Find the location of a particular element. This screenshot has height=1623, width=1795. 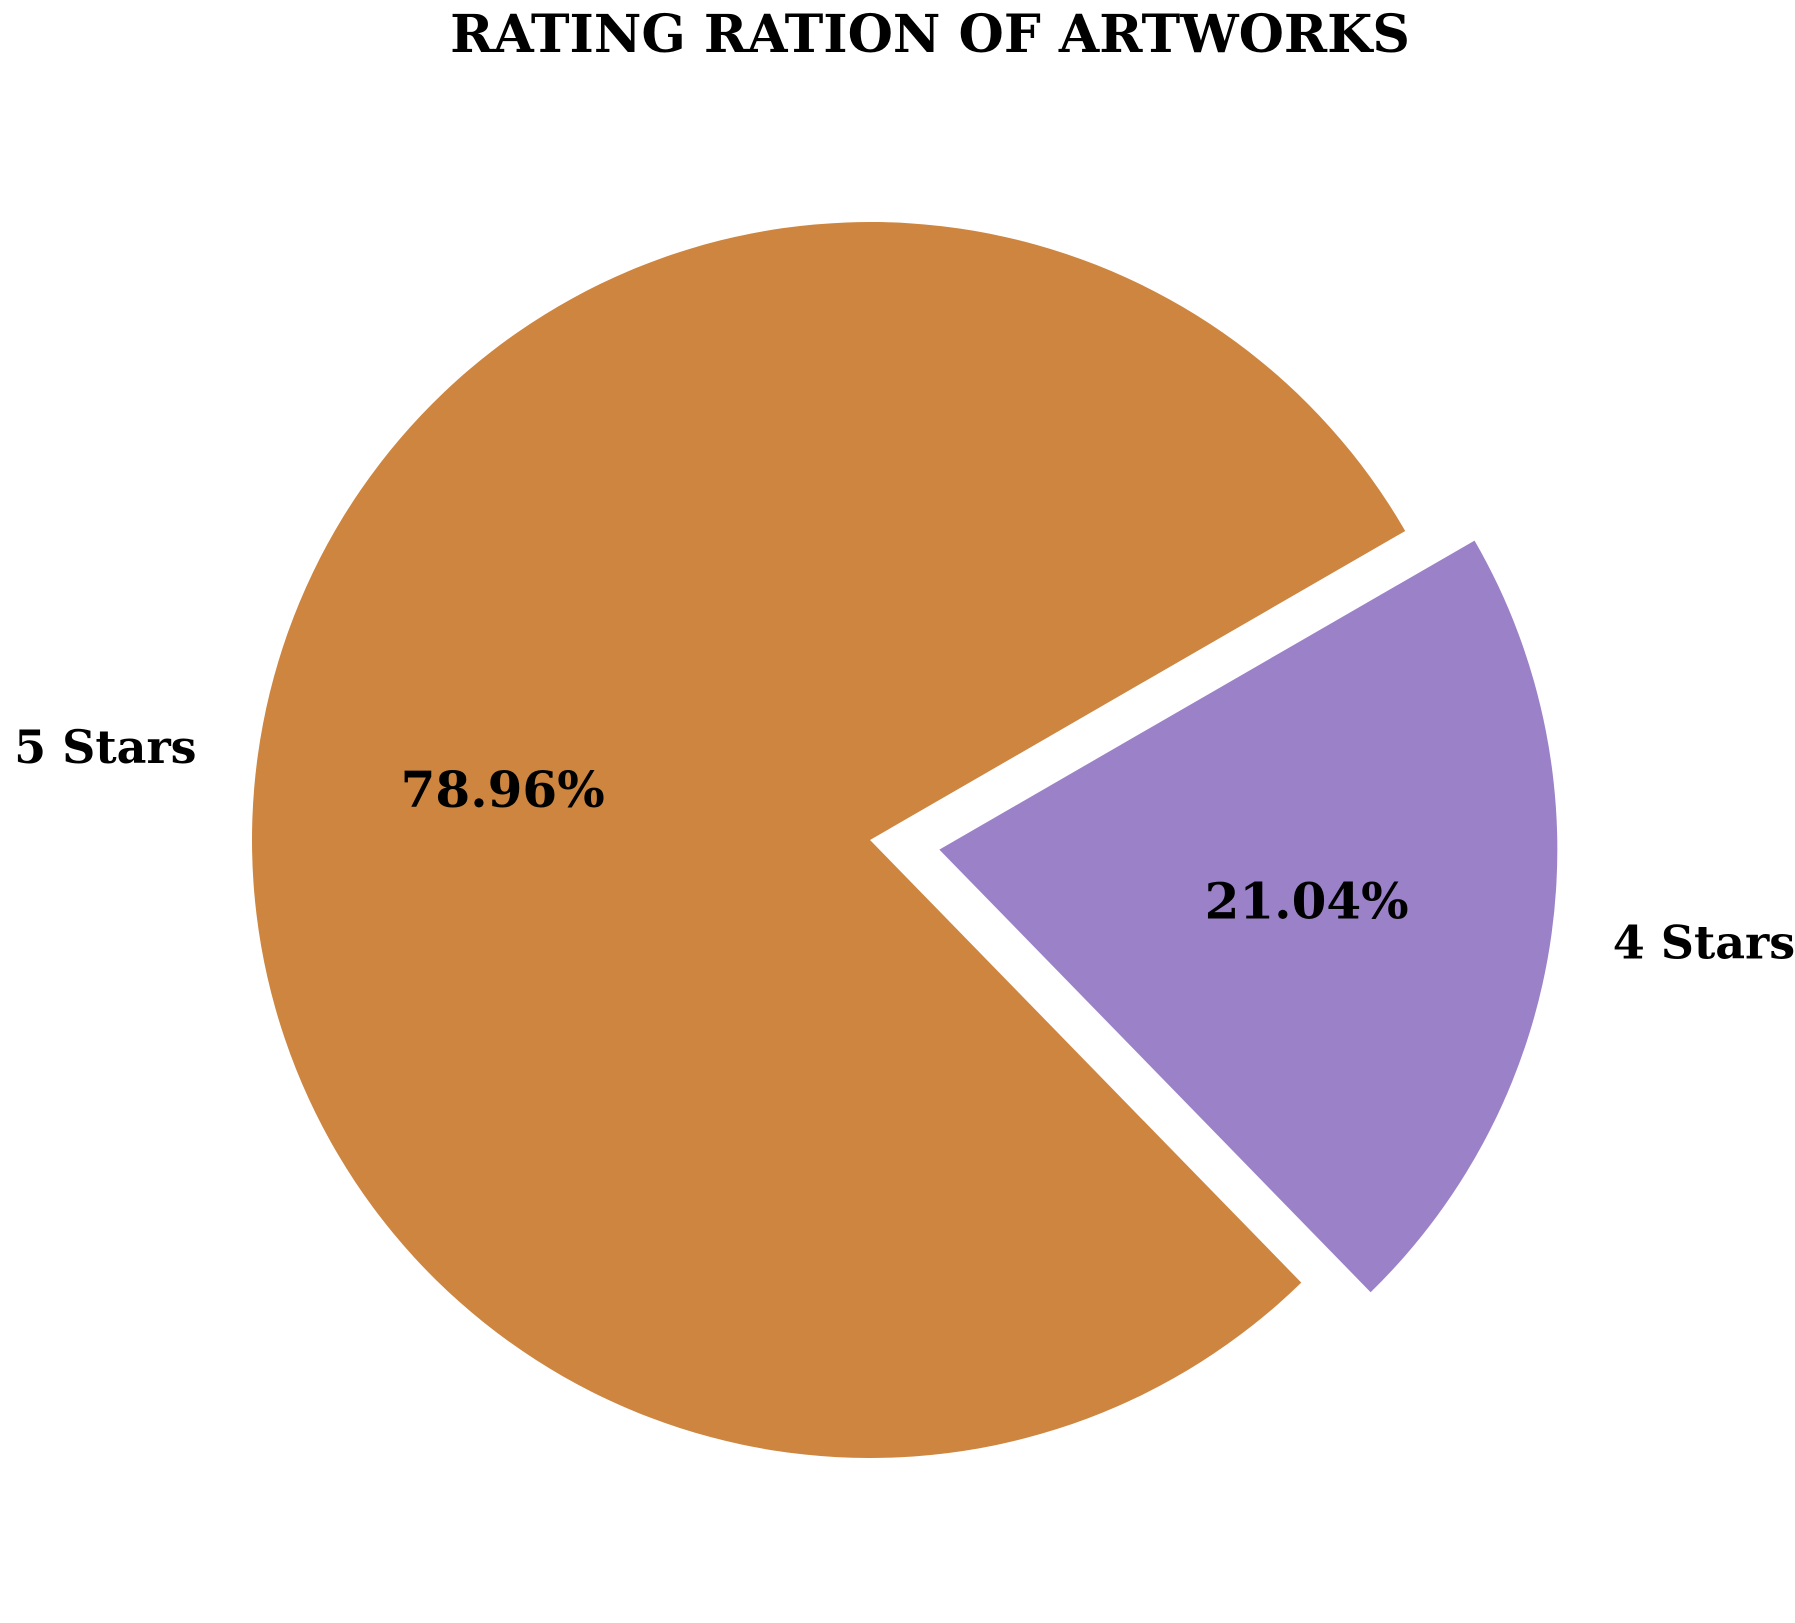

pie-category-label: 4 Stars is located at coordinates (1704, 943).